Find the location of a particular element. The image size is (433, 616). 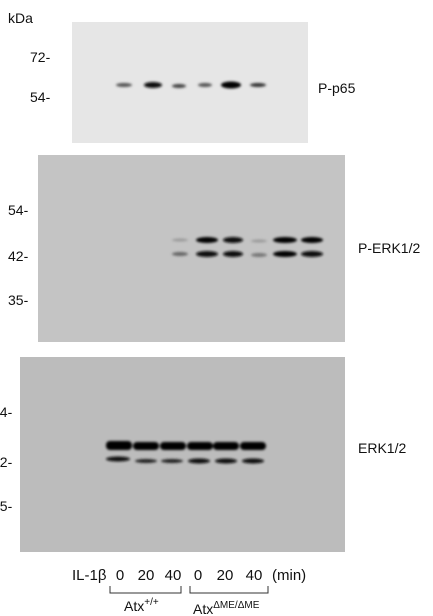

marker: 72- is located at coordinates (40, 57).